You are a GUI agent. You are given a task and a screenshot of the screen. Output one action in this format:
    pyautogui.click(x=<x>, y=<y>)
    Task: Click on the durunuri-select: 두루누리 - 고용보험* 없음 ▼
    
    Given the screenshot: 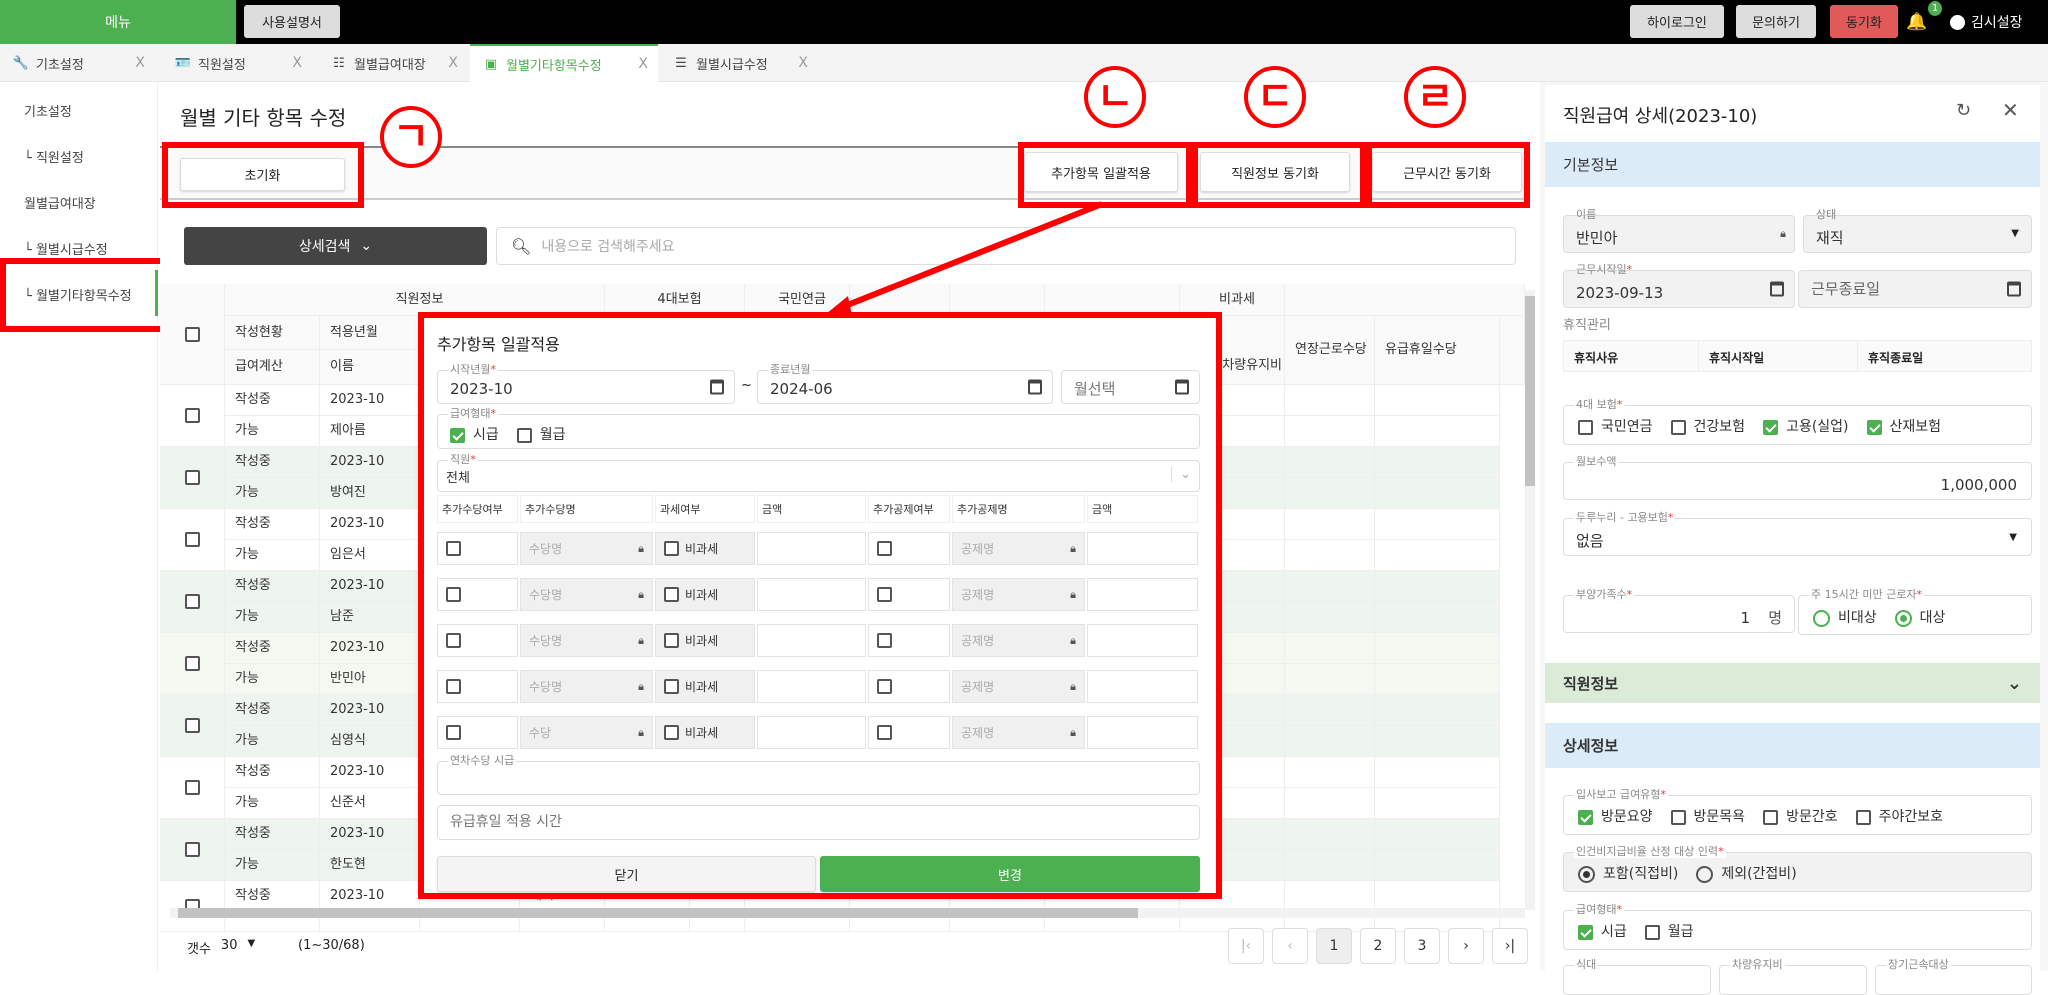 What is the action you would take?
    pyautogui.click(x=1797, y=533)
    